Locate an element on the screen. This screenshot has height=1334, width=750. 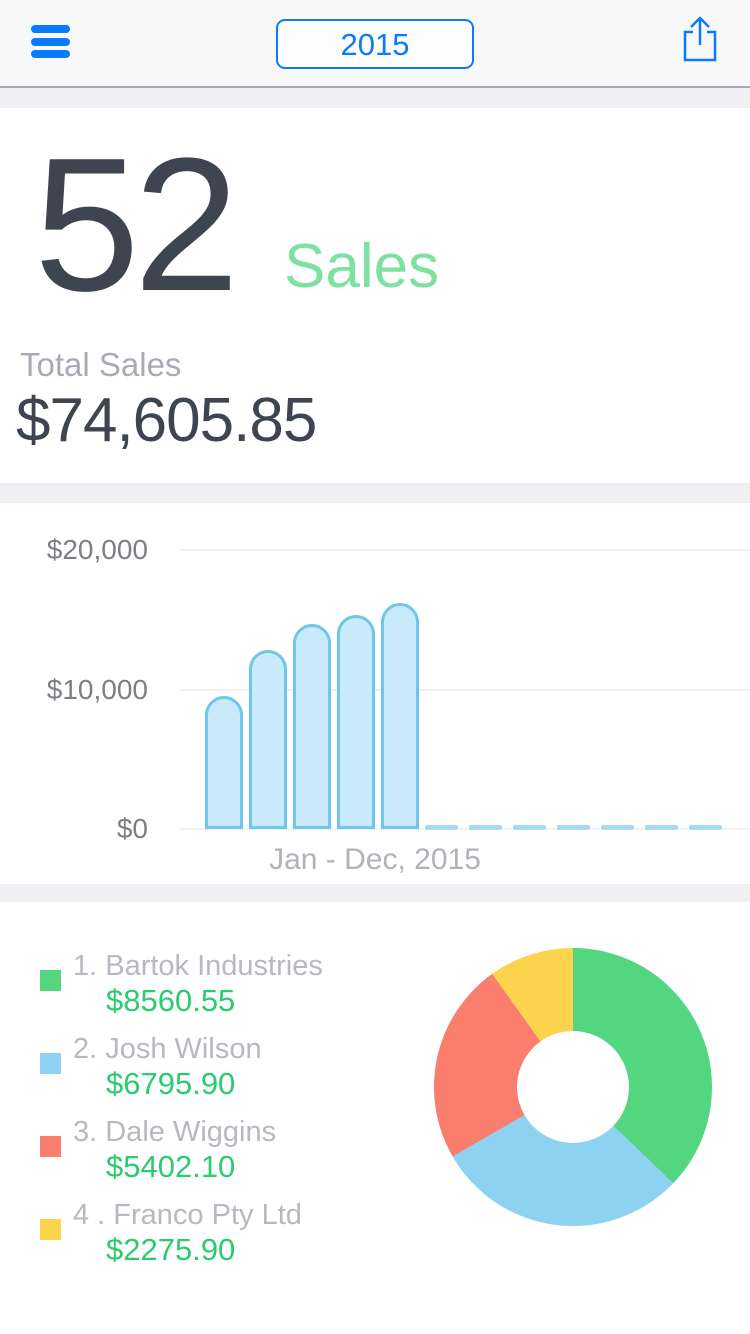
customer-sales-amount: $5402.10 is located at coordinates (171, 1166).